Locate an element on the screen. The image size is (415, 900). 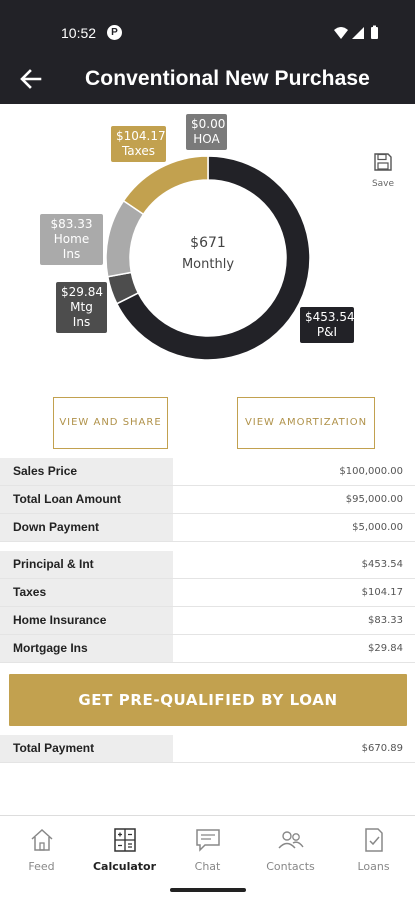
table-row: Down Payment $5,000.00 is located at coordinates (207, 528).